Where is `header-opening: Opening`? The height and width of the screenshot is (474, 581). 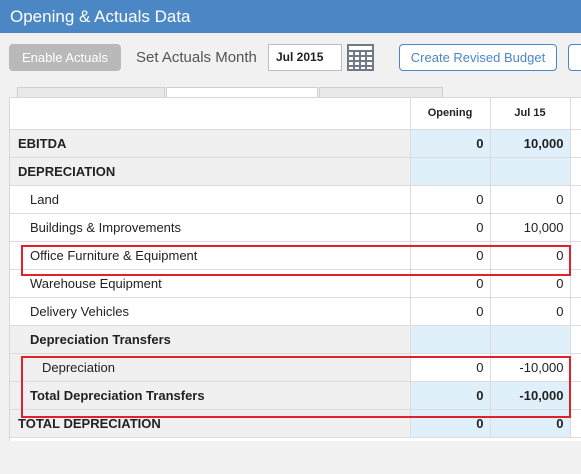
header-opening: Opening is located at coordinates (449, 114).